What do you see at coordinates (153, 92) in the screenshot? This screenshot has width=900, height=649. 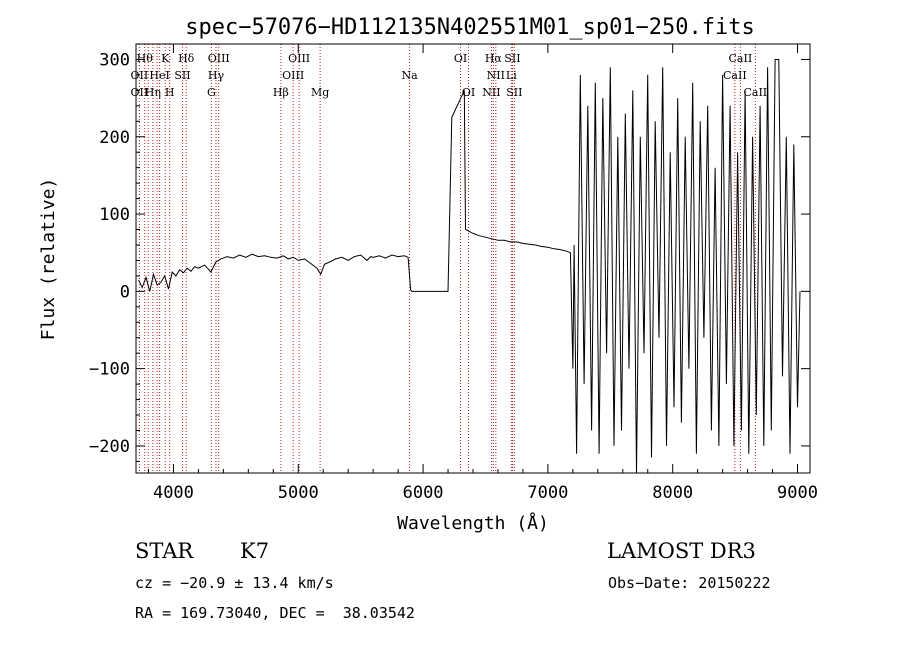 I see `line-label-2-1: Hη` at bounding box center [153, 92].